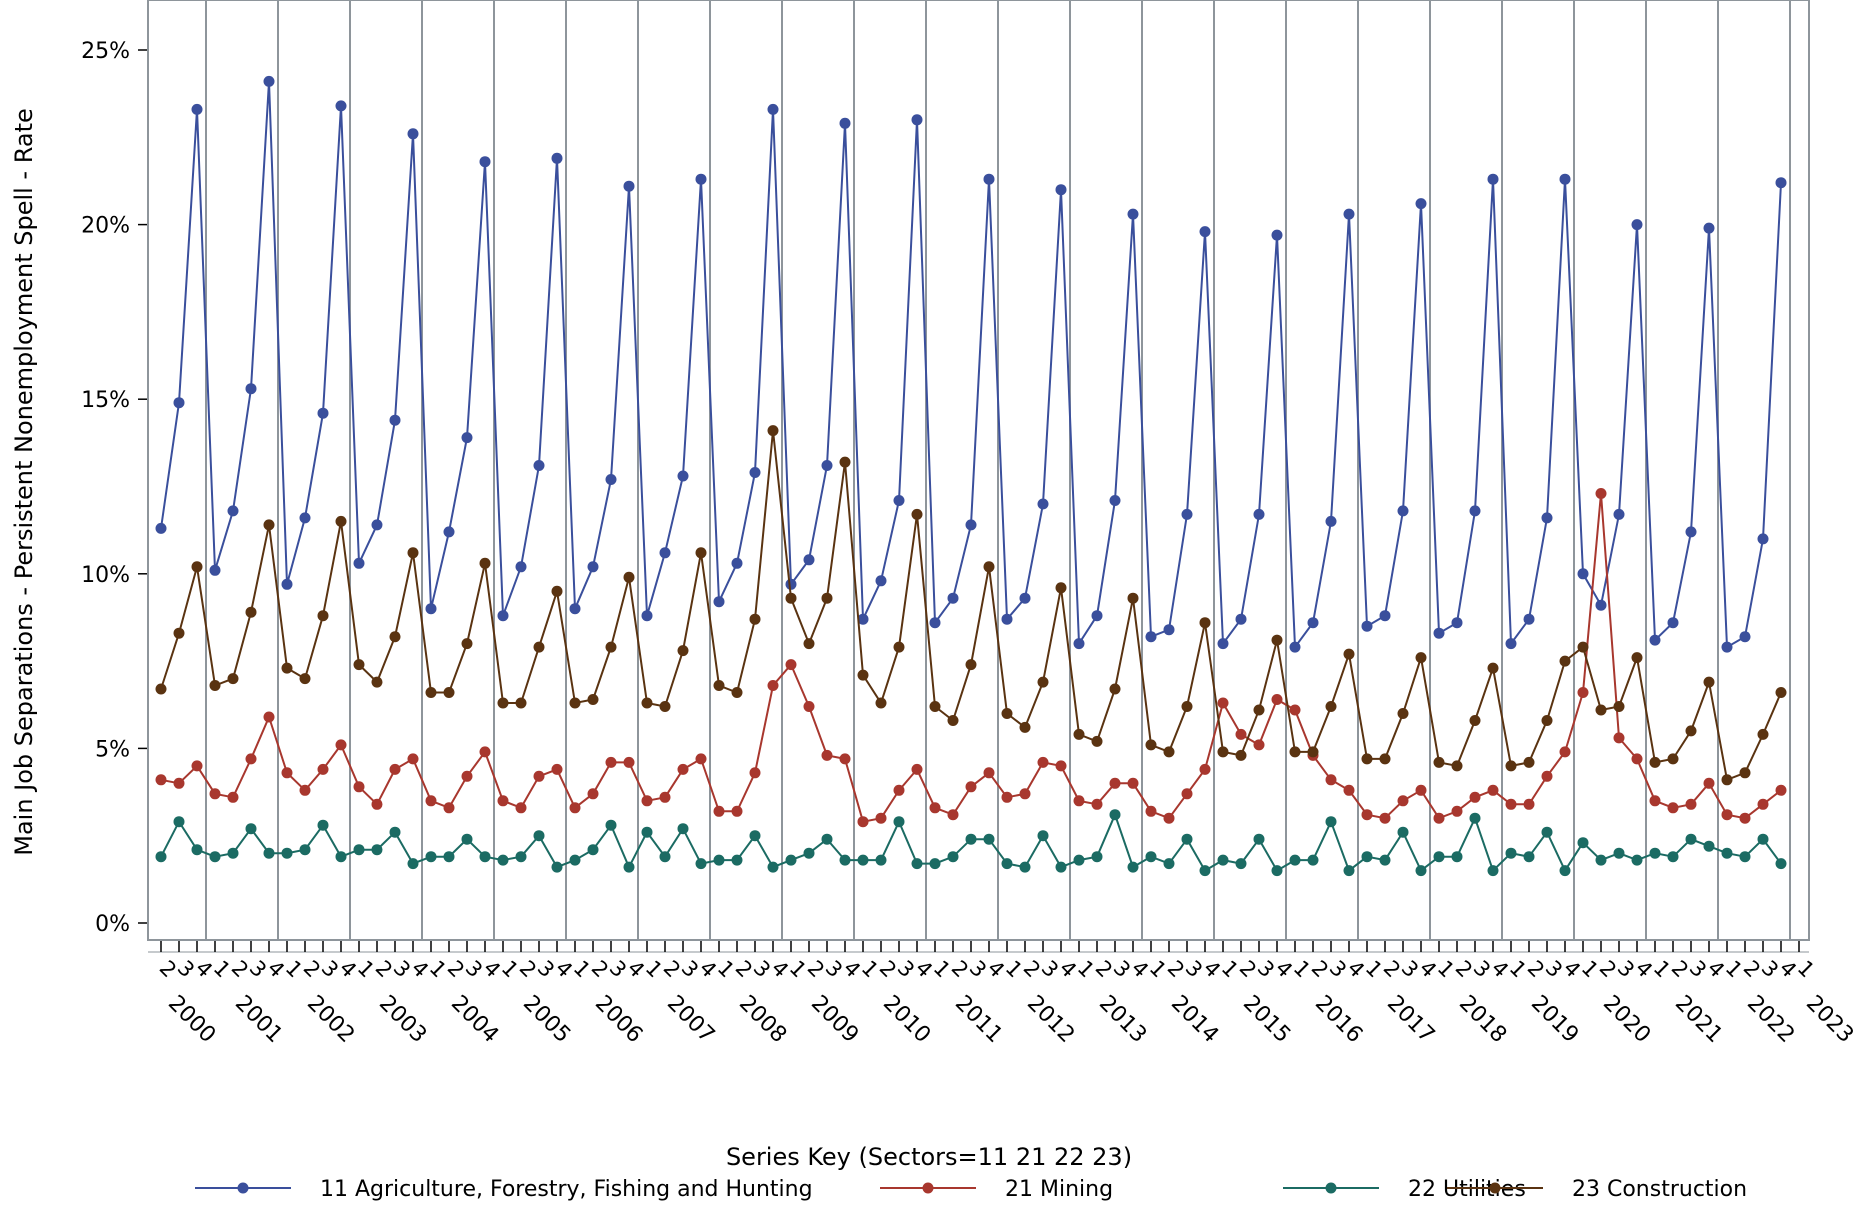 The image size is (1859, 1207). I want to click on y-tick-label: 10%, so click(105, 575).